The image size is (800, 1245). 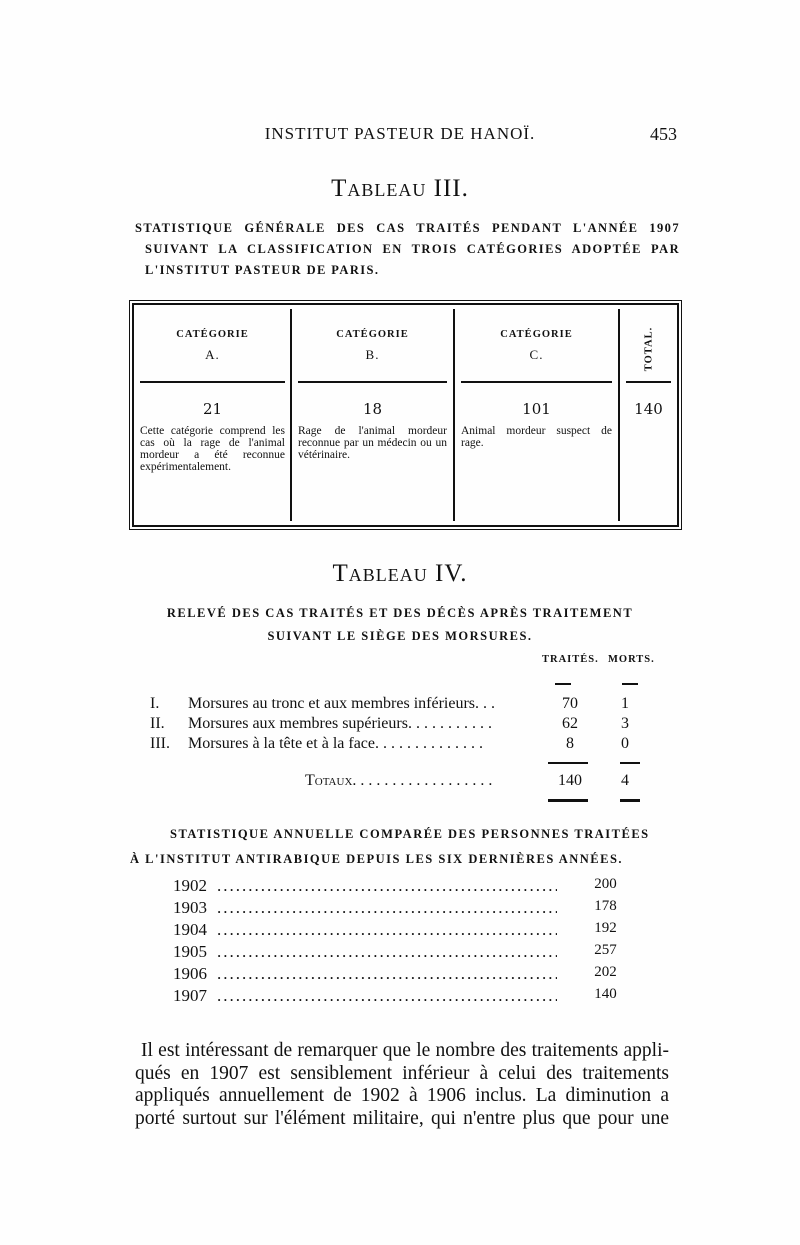 I want to click on column-total: TOTAL. 140, so click(x=648, y=413).